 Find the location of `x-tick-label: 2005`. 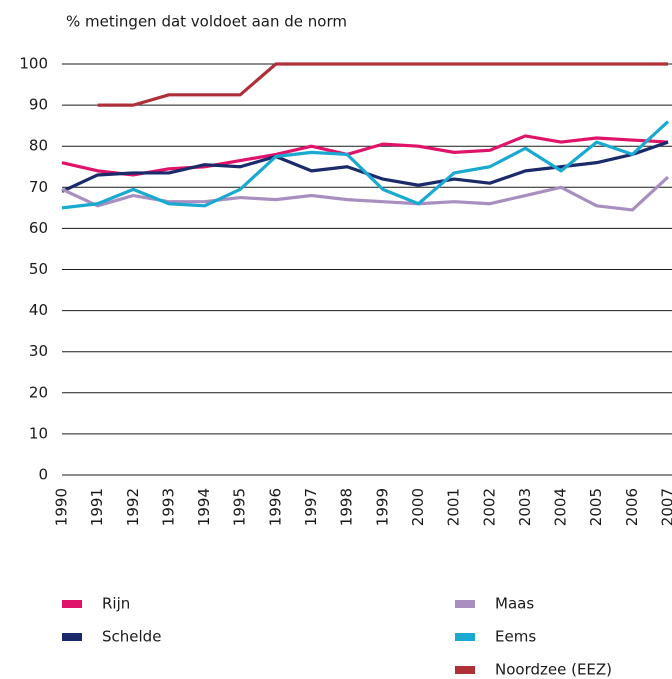

x-tick-label: 2005 is located at coordinates (596, 507).